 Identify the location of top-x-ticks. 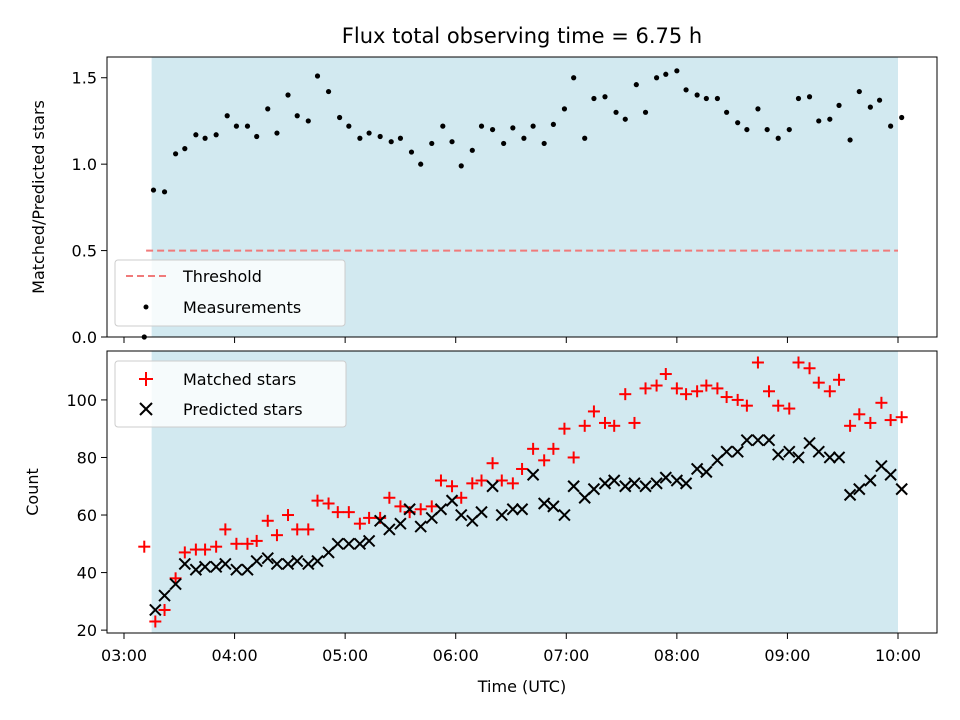
(511, 340).